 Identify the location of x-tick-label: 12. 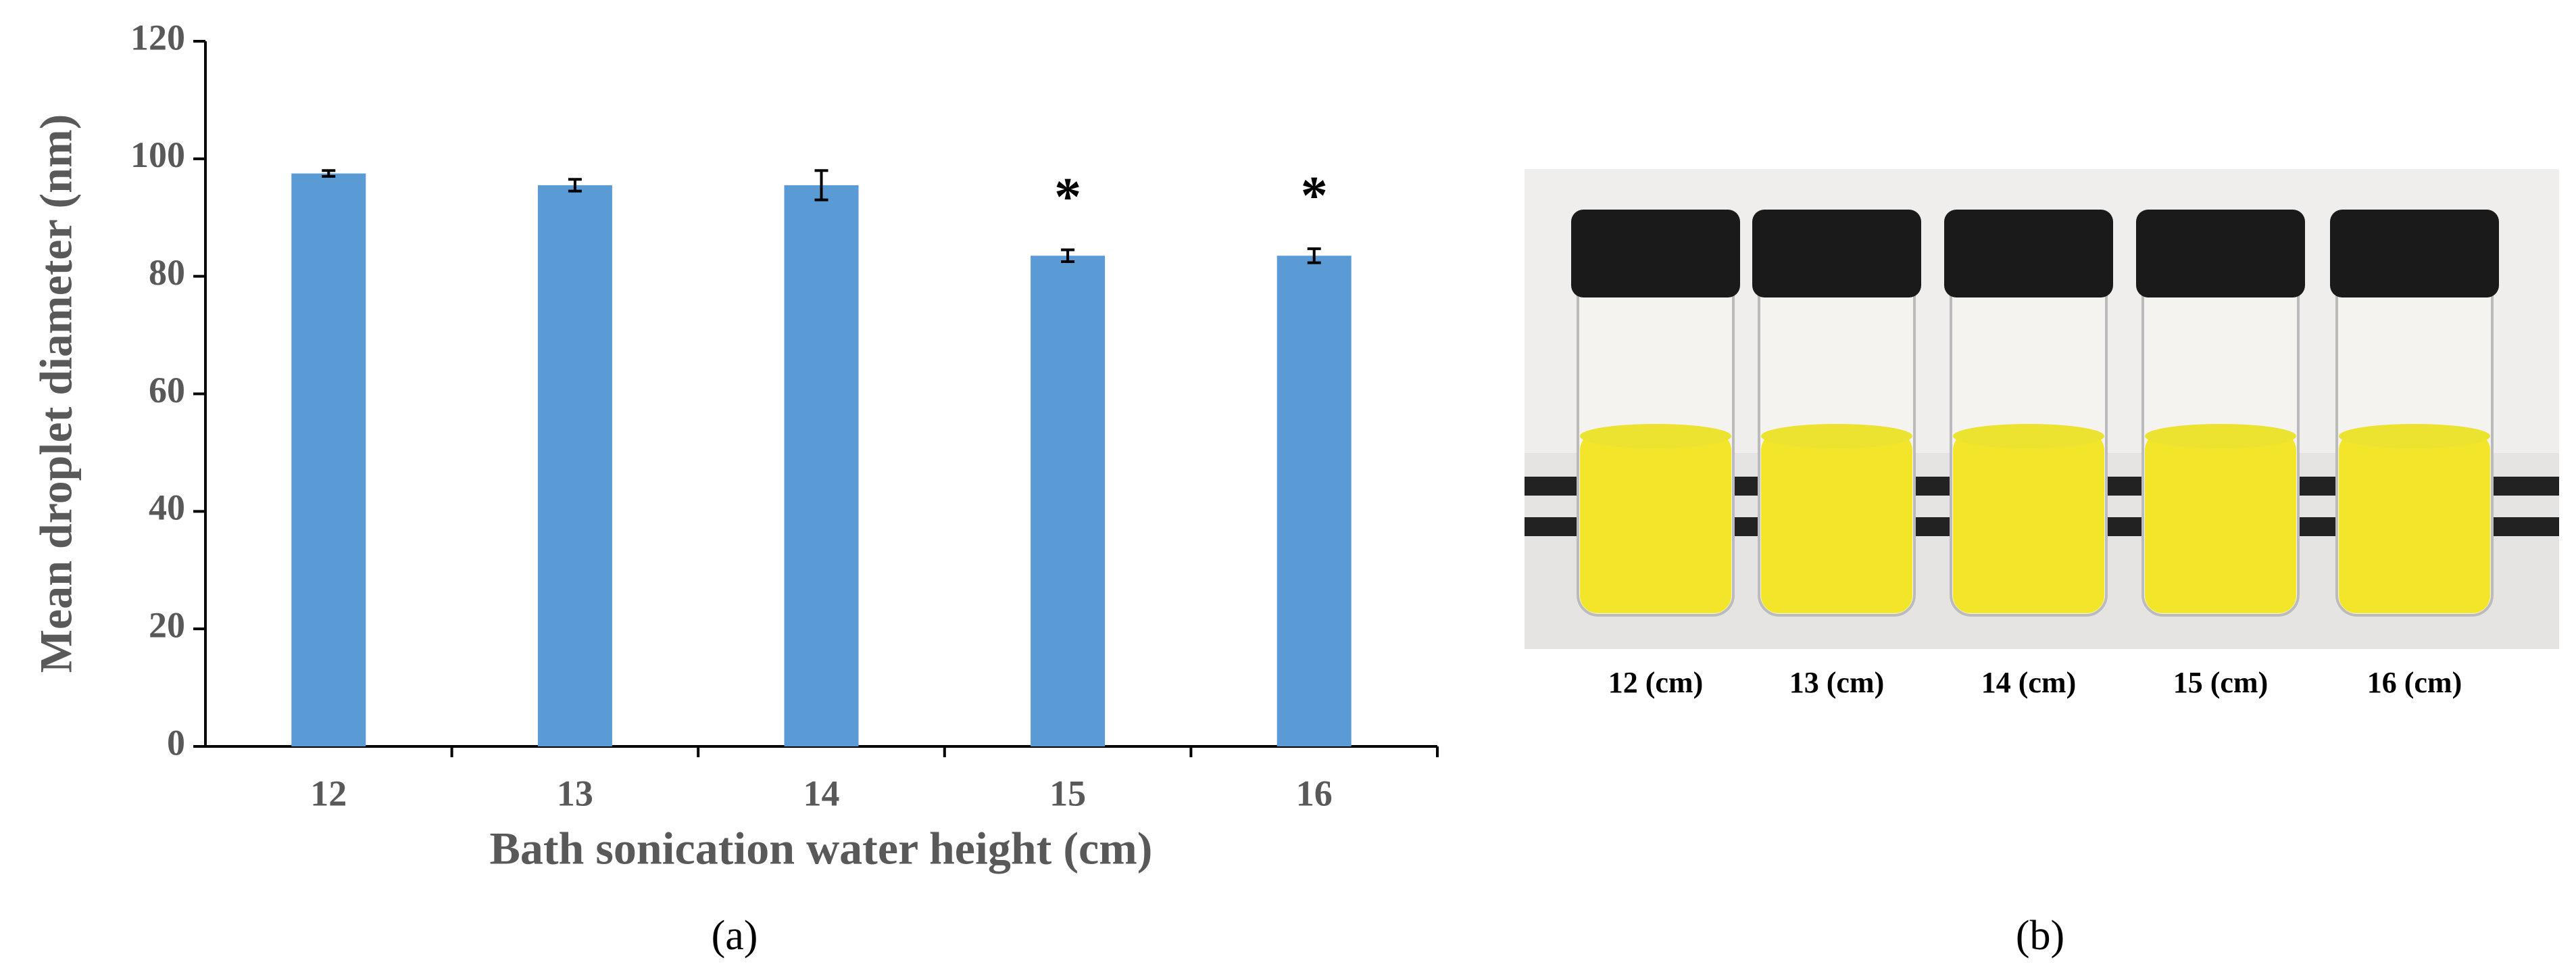
(329, 793).